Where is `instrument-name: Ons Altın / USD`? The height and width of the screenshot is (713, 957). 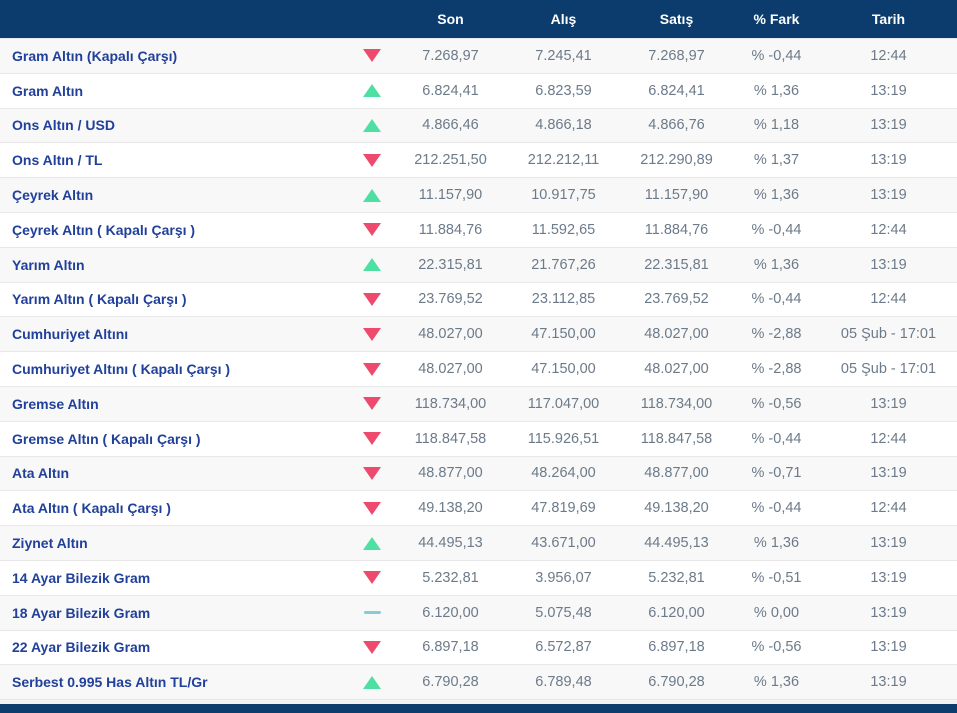
instrument-name: Ons Altın / USD is located at coordinates (63, 125).